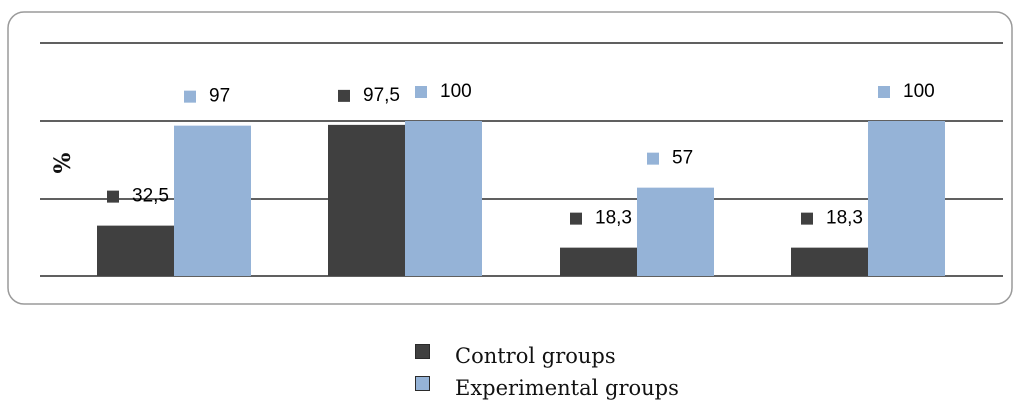  I want to click on legend-label-control: Control groups, so click(535, 356).